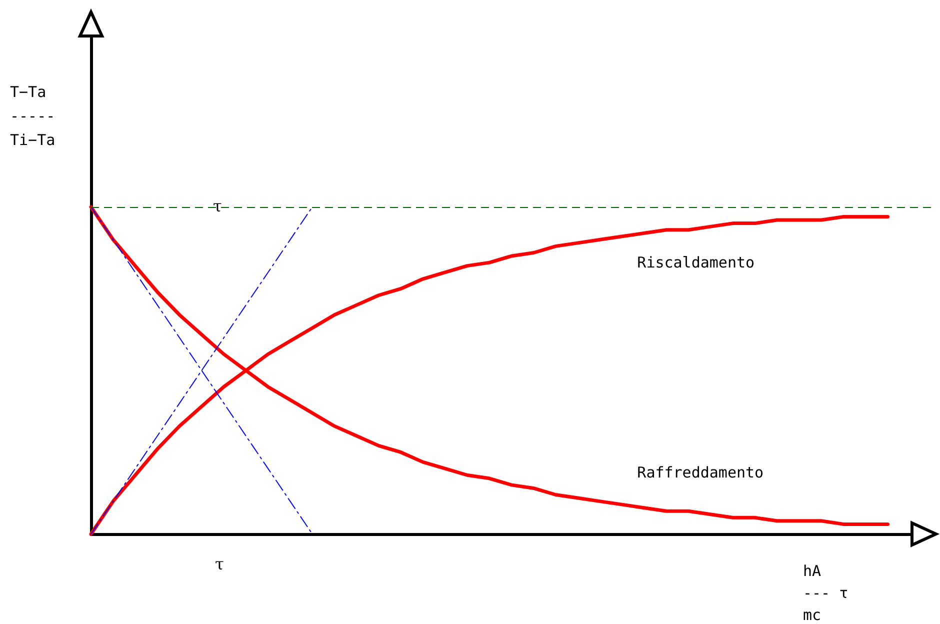  What do you see at coordinates (825, 593) in the screenshot?
I see `x-axis-title: hA --- τ mc` at bounding box center [825, 593].